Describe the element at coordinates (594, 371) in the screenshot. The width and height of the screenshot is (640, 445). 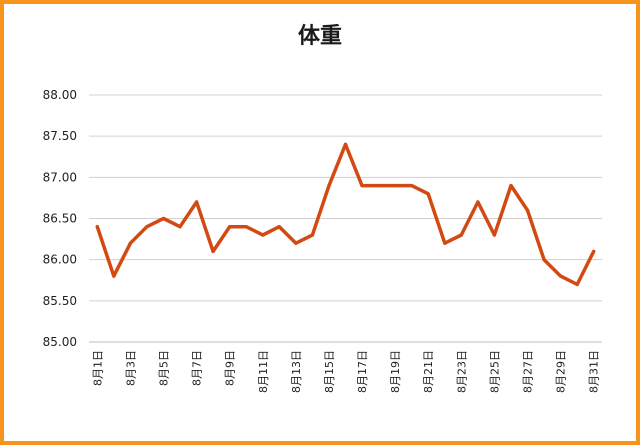
I see `x-tick-label: 8月31日` at that location.